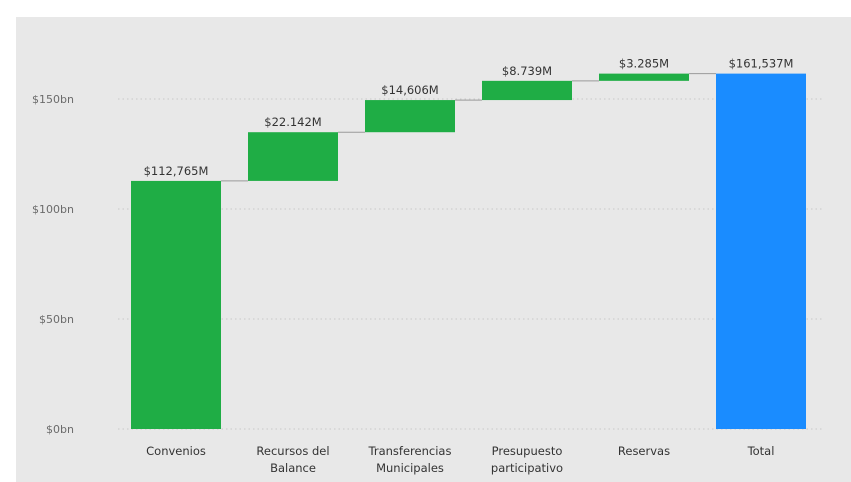 This screenshot has height=482, width=851. Describe the element at coordinates (527, 459) in the screenshot. I see `category-label: Presupuesto participativo` at that location.